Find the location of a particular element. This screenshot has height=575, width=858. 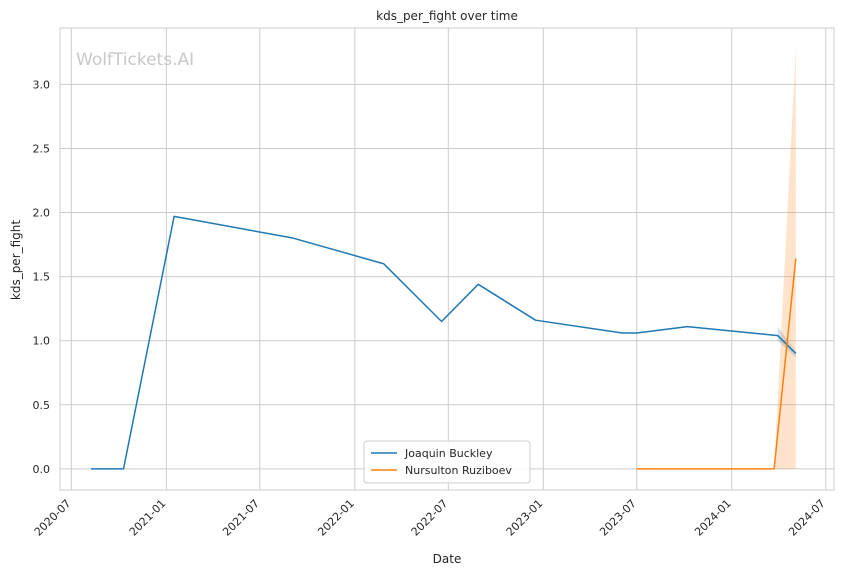

x-tick-label: 2021-07 is located at coordinates (241, 518).